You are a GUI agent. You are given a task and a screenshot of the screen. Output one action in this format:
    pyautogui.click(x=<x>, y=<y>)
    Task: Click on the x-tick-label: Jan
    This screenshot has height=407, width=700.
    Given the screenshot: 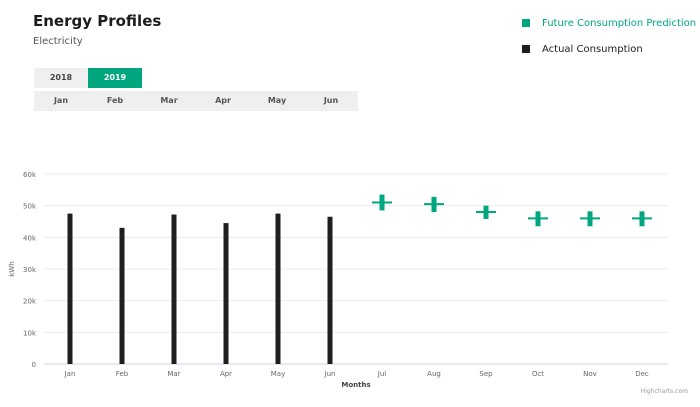 What is the action you would take?
    pyautogui.click(x=70, y=374)
    